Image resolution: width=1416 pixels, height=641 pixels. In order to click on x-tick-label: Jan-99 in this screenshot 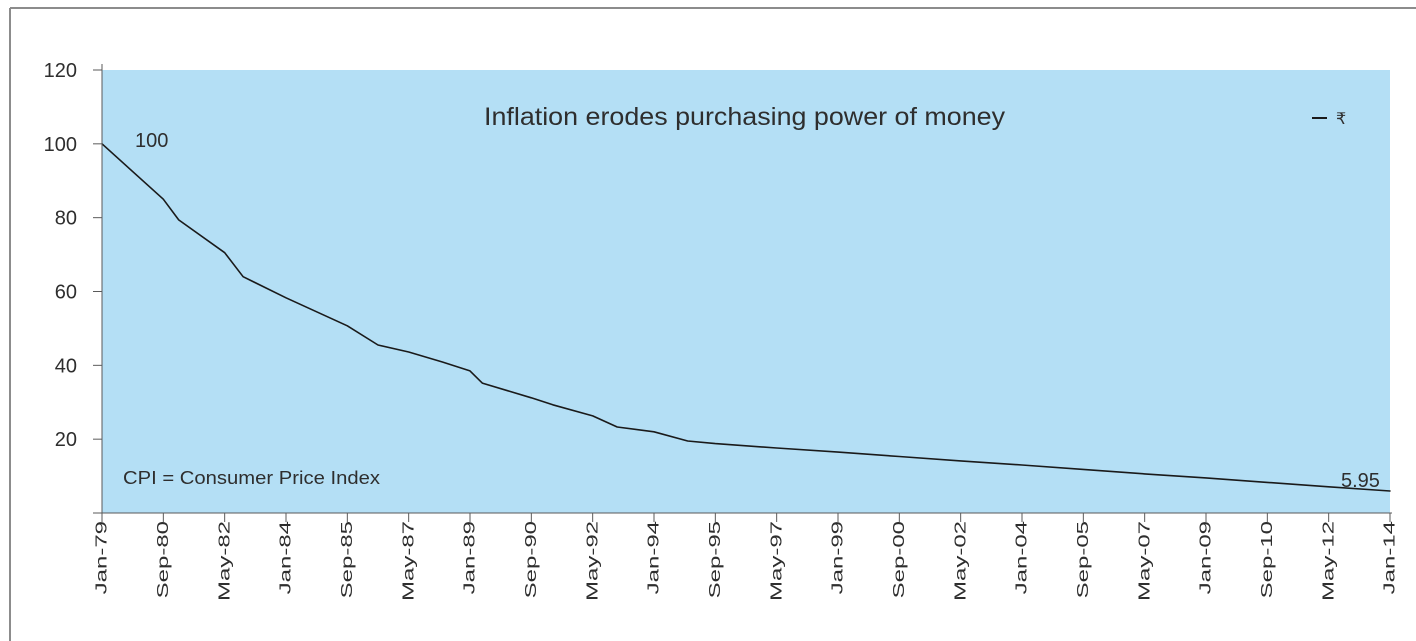, I will do `click(837, 557)`.